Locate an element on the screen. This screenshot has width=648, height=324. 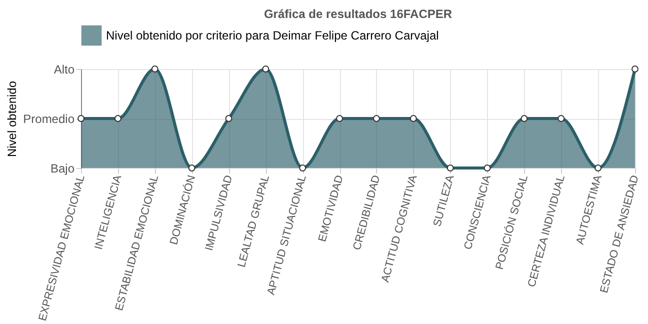
category-label: Bajo is located at coordinates (62, 169).